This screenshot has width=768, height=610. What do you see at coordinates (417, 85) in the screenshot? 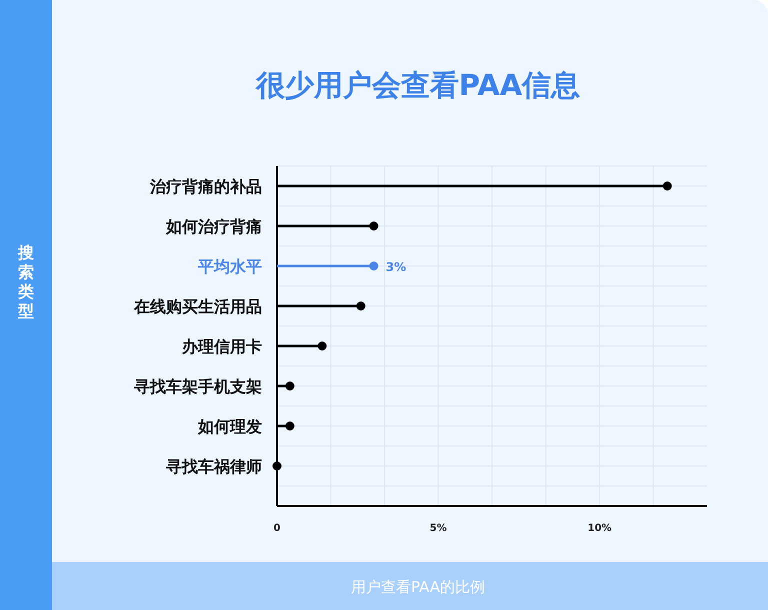
I see `chart-title: 很少用户会查看PAA信息` at bounding box center [417, 85].